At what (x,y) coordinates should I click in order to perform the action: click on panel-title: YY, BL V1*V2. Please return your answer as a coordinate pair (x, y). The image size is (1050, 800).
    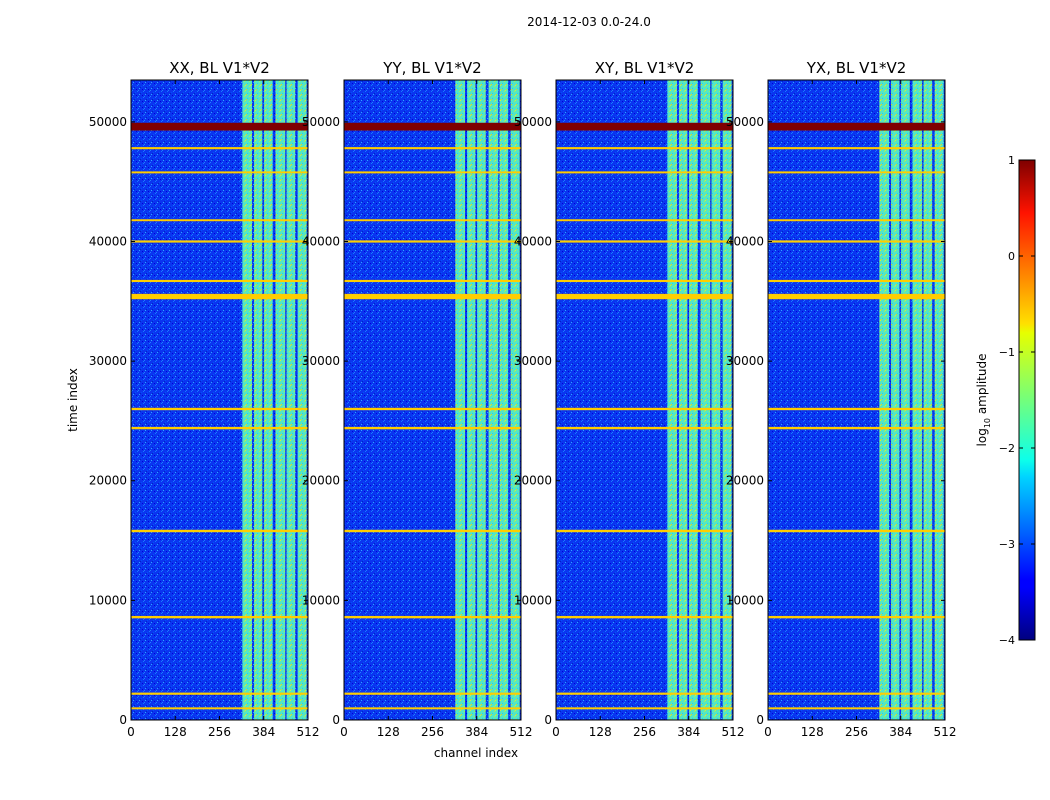
    Looking at the image, I should click on (431, 68).